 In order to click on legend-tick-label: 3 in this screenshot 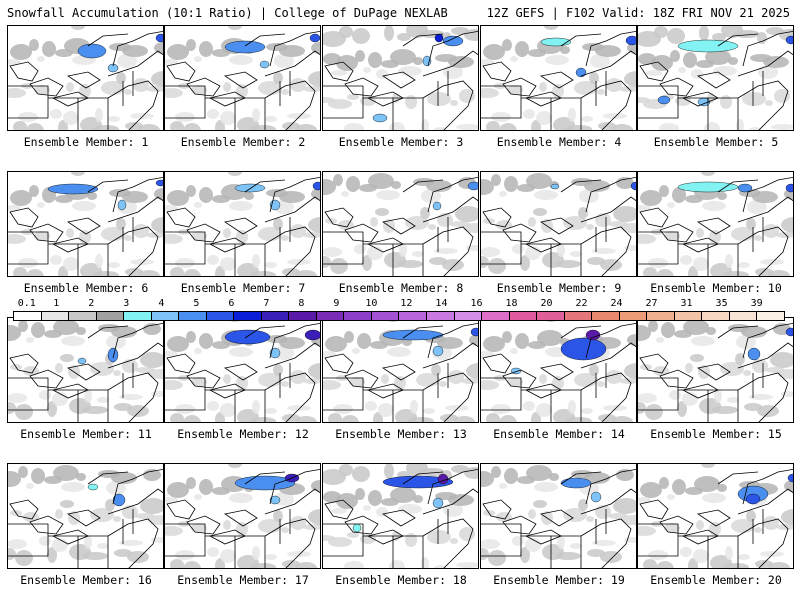, I will do `click(126, 303)`.